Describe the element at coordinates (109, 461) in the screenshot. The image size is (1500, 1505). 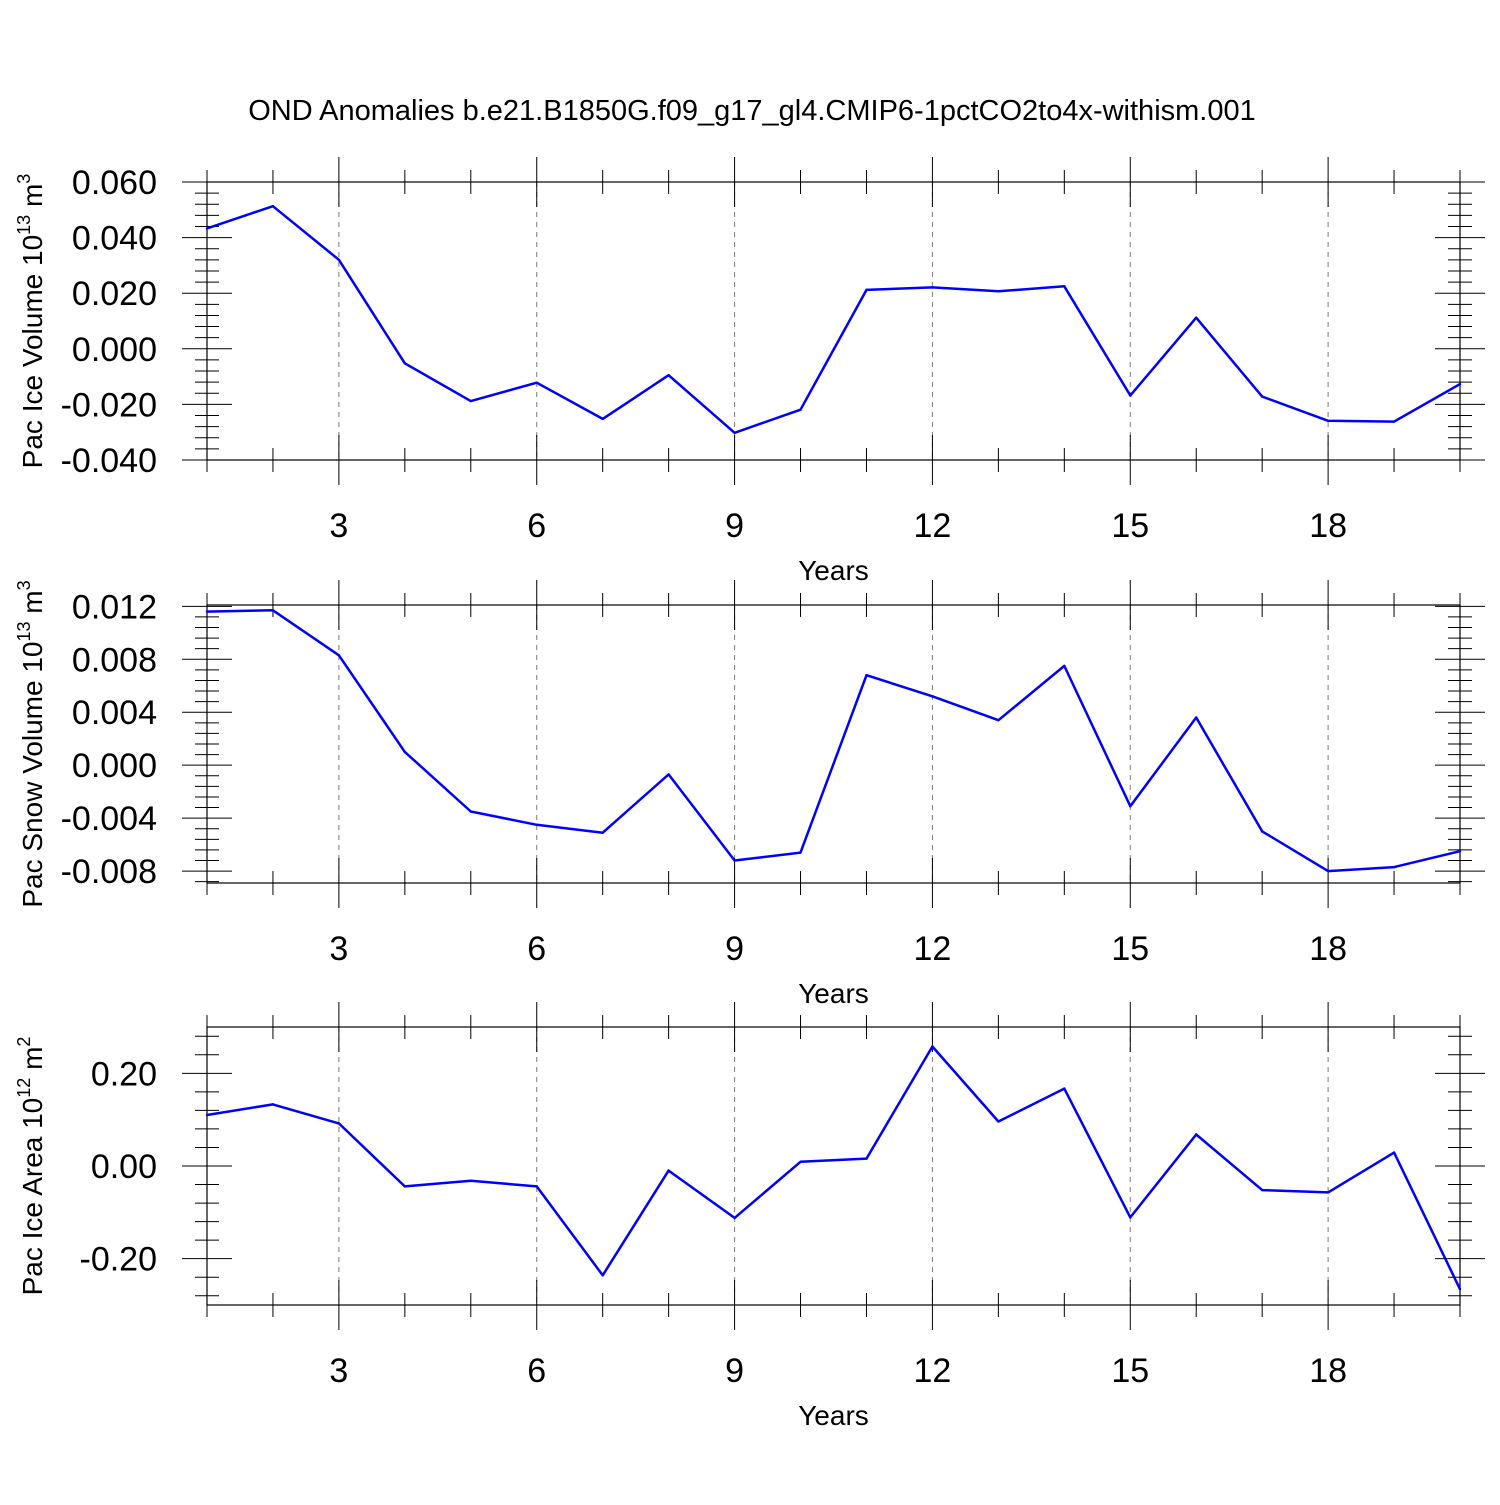
I see `y-tick-label: -0.040` at that location.